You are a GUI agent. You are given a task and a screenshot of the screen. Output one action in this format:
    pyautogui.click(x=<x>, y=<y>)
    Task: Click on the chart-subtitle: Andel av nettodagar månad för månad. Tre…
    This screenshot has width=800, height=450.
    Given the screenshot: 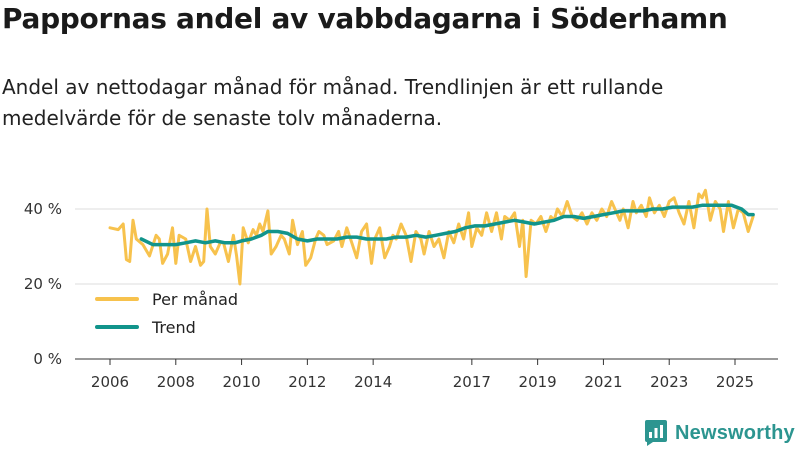 What is the action you would take?
    pyautogui.click(x=333, y=102)
    